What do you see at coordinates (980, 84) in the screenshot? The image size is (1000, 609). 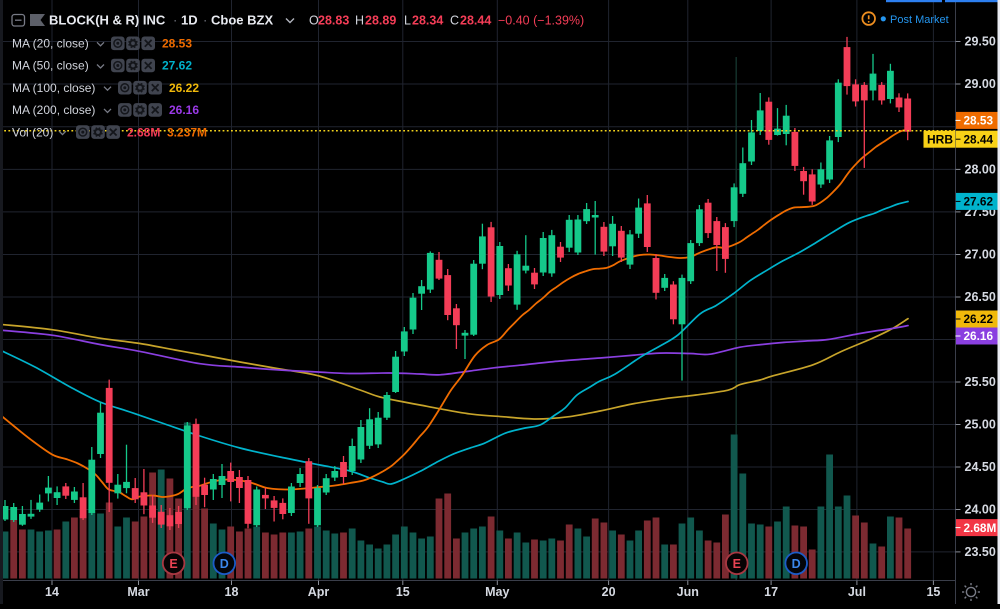 I see `svg-text: 29.00` at bounding box center [980, 84].